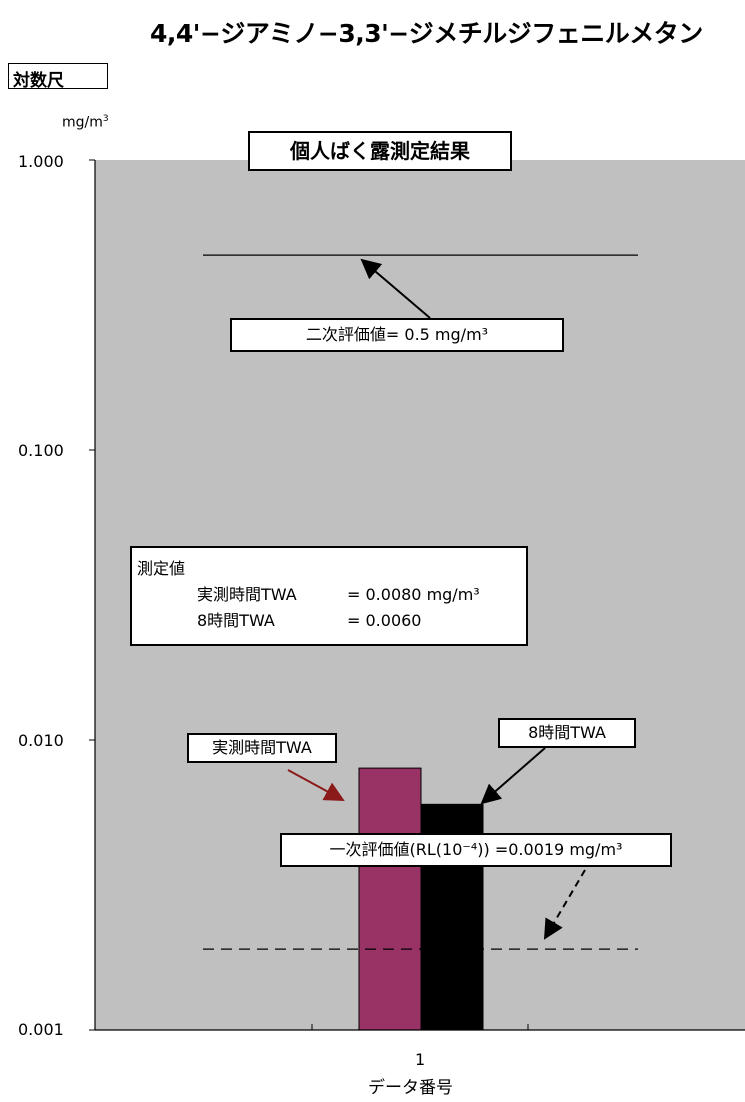 This screenshot has width=745, height=1102. Describe the element at coordinates (236, 620) in the screenshot. I see `measured-row-label: 8時間TWA` at that location.